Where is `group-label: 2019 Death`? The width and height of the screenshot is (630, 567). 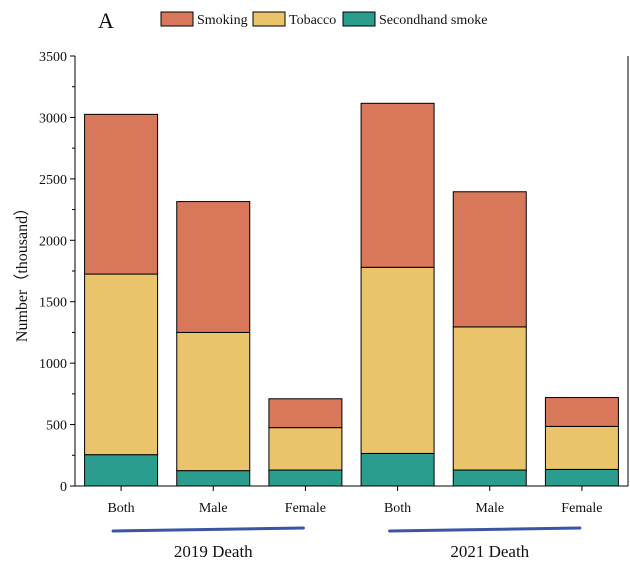 group-label: 2019 Death is located at coordinates (213, 551).